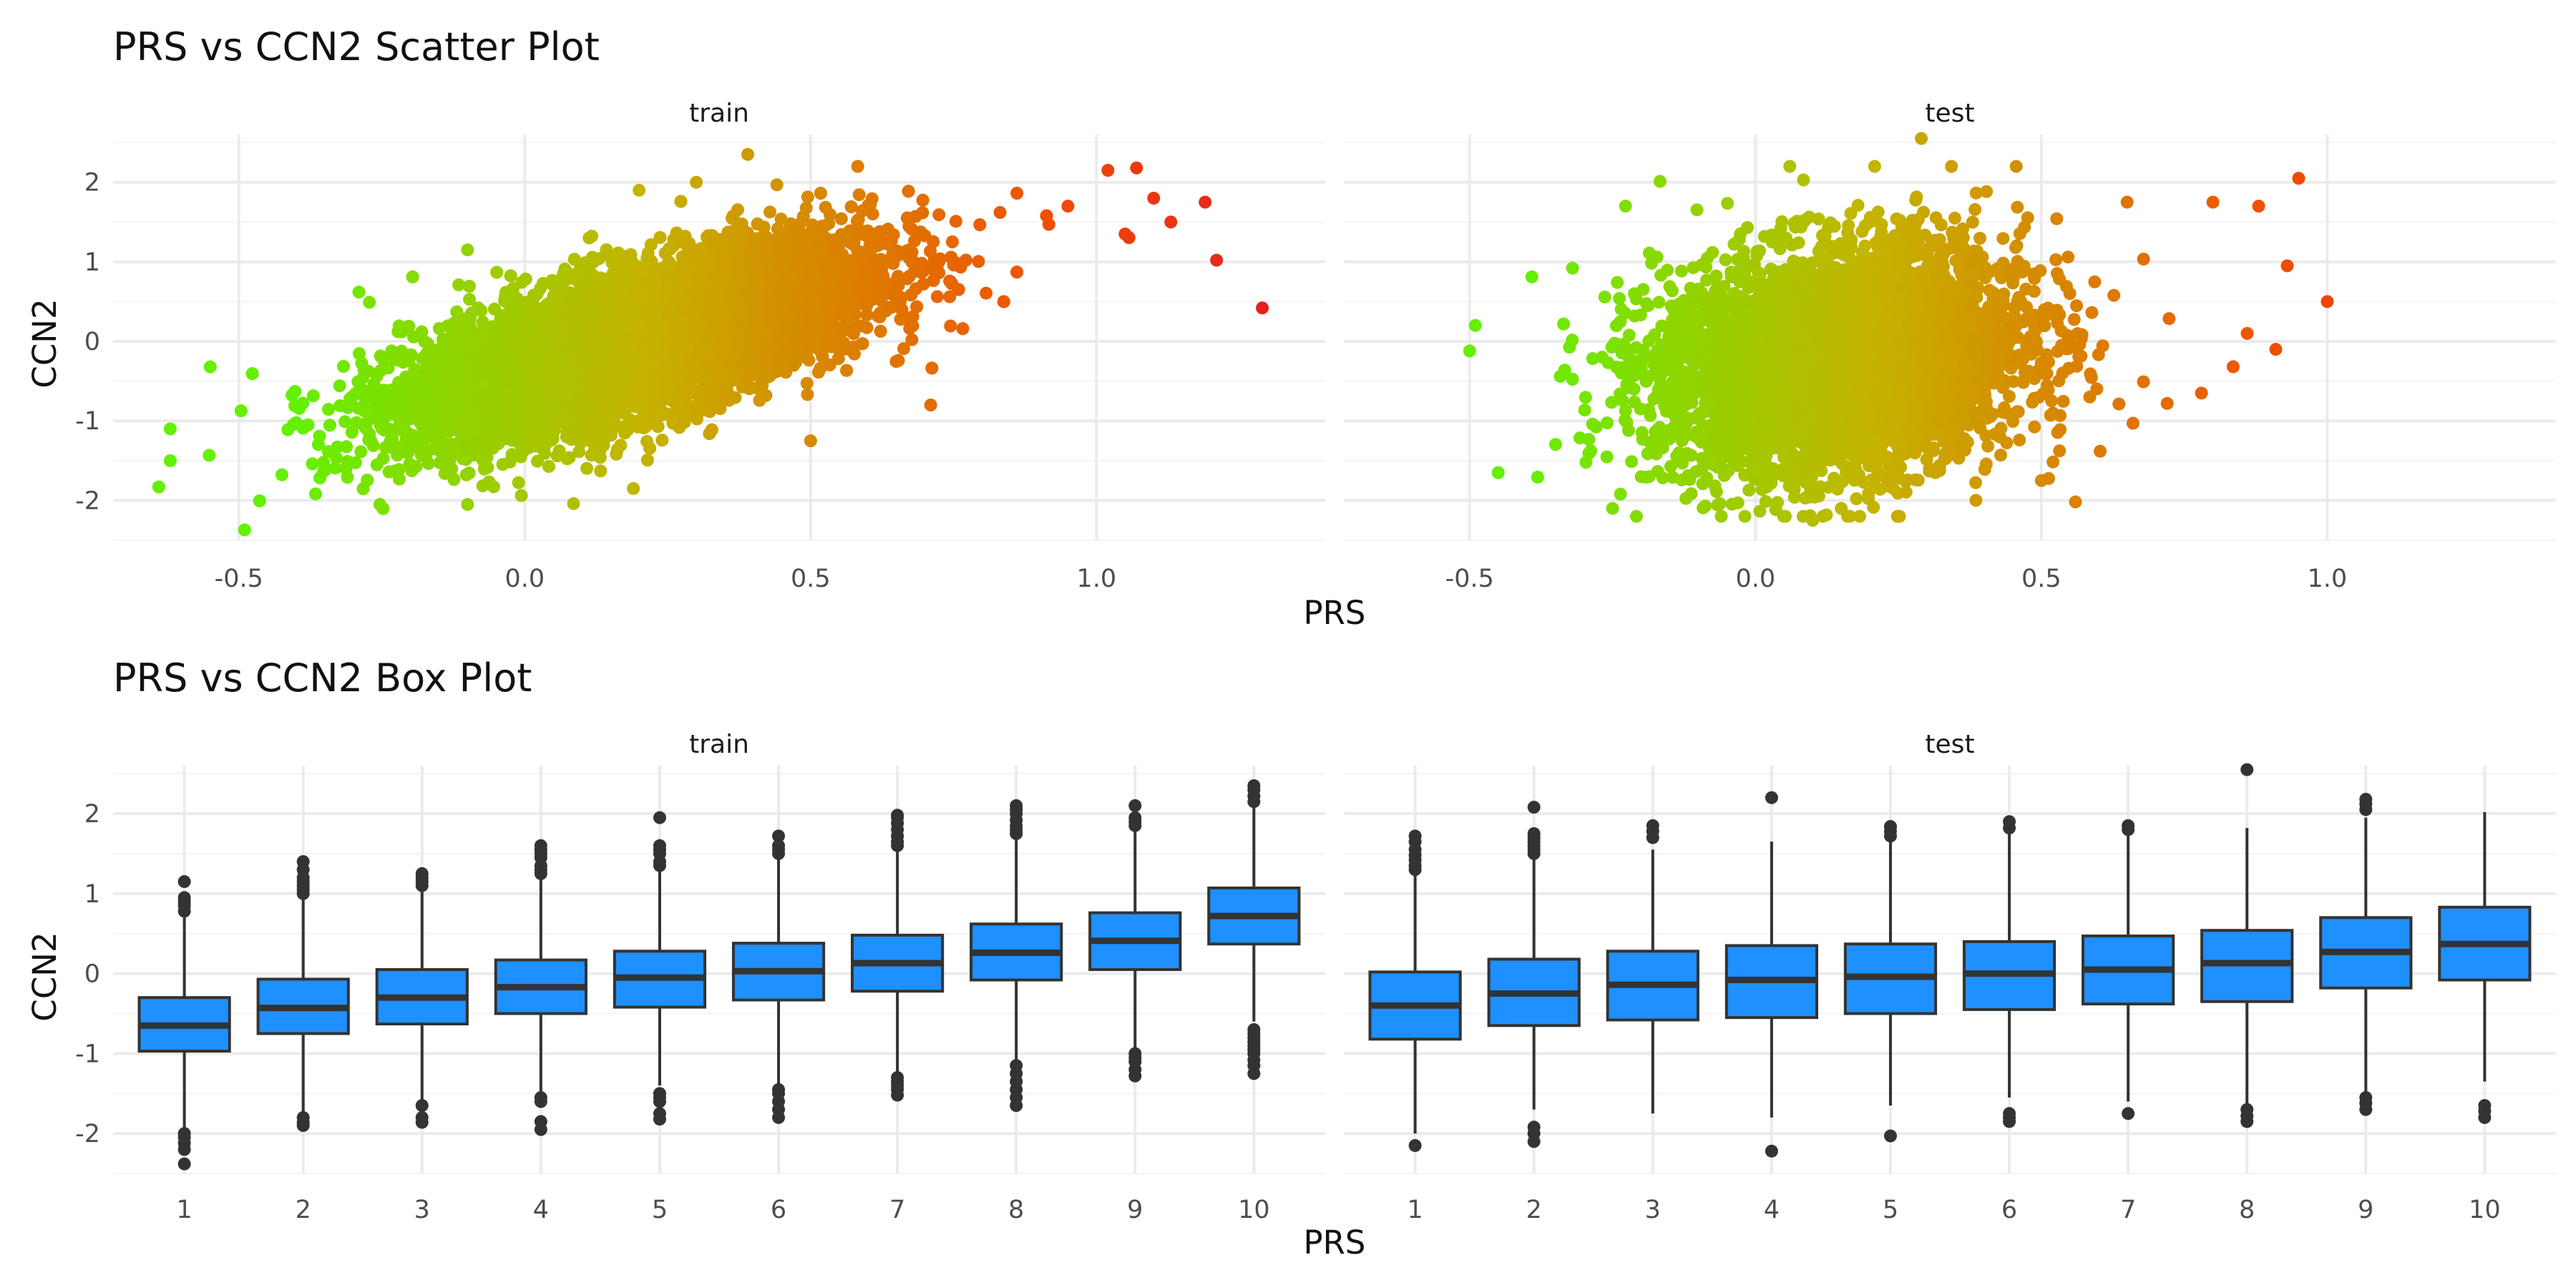 The width and height of the screenshot is (2576, 1288). I want to click on scatter-strip-train: train, so click(719, 113).